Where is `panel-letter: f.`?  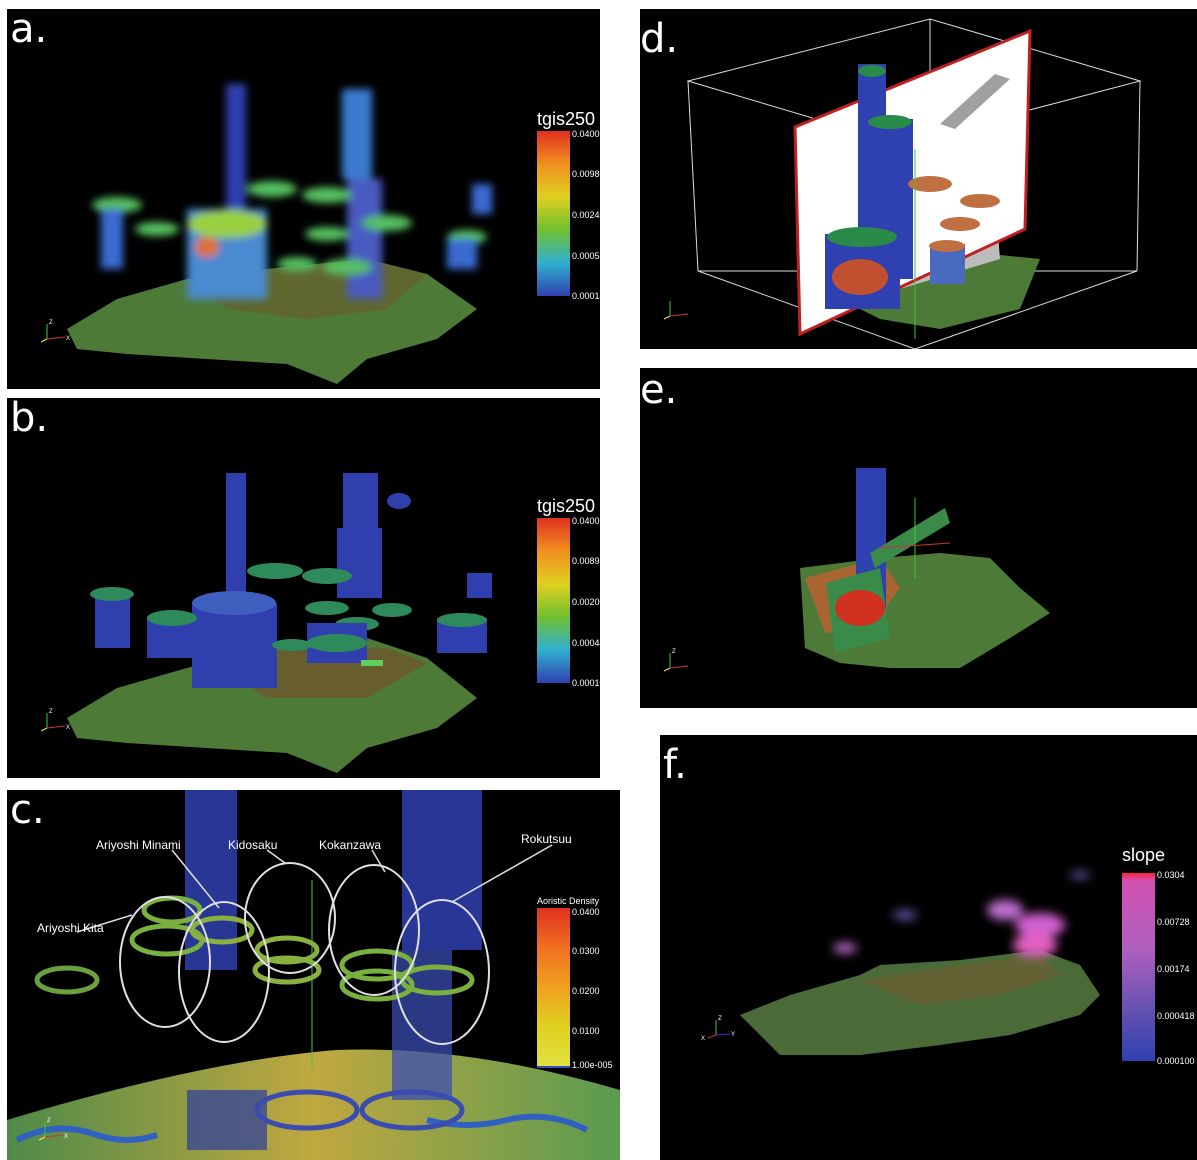 panel-letter: f. is located at coordinates (675, 765).